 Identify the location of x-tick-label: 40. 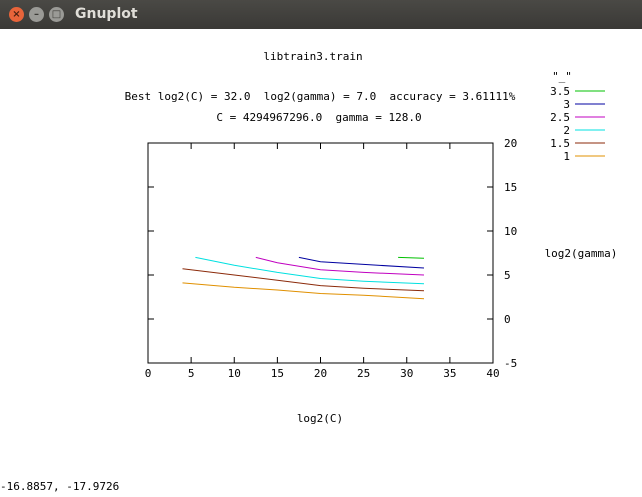
(492, 373).